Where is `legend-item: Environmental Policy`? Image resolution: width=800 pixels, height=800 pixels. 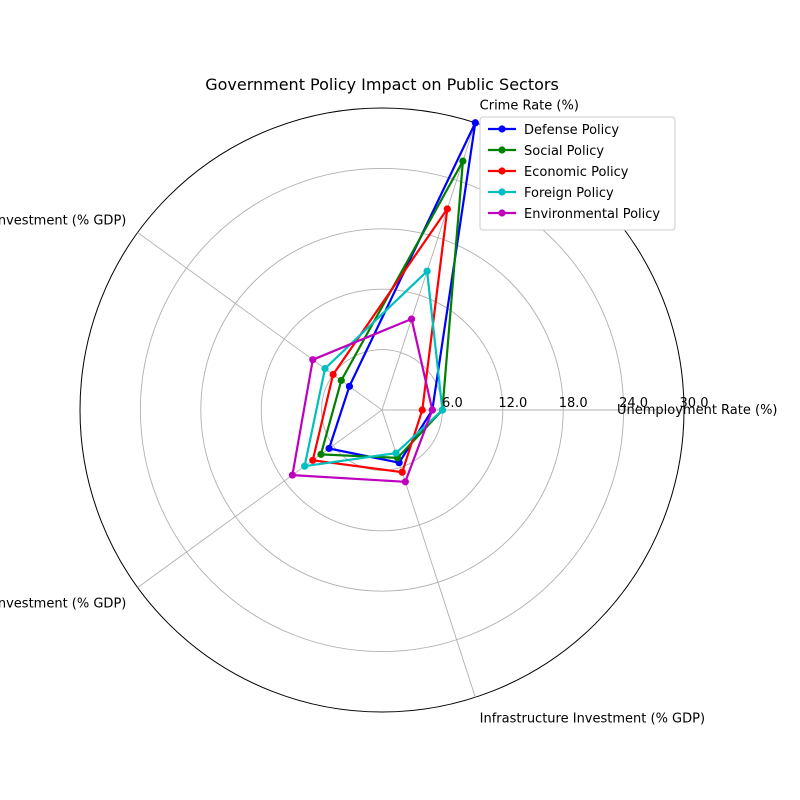
legend-item: Environmental Policy is located at coordinates (574, 214).